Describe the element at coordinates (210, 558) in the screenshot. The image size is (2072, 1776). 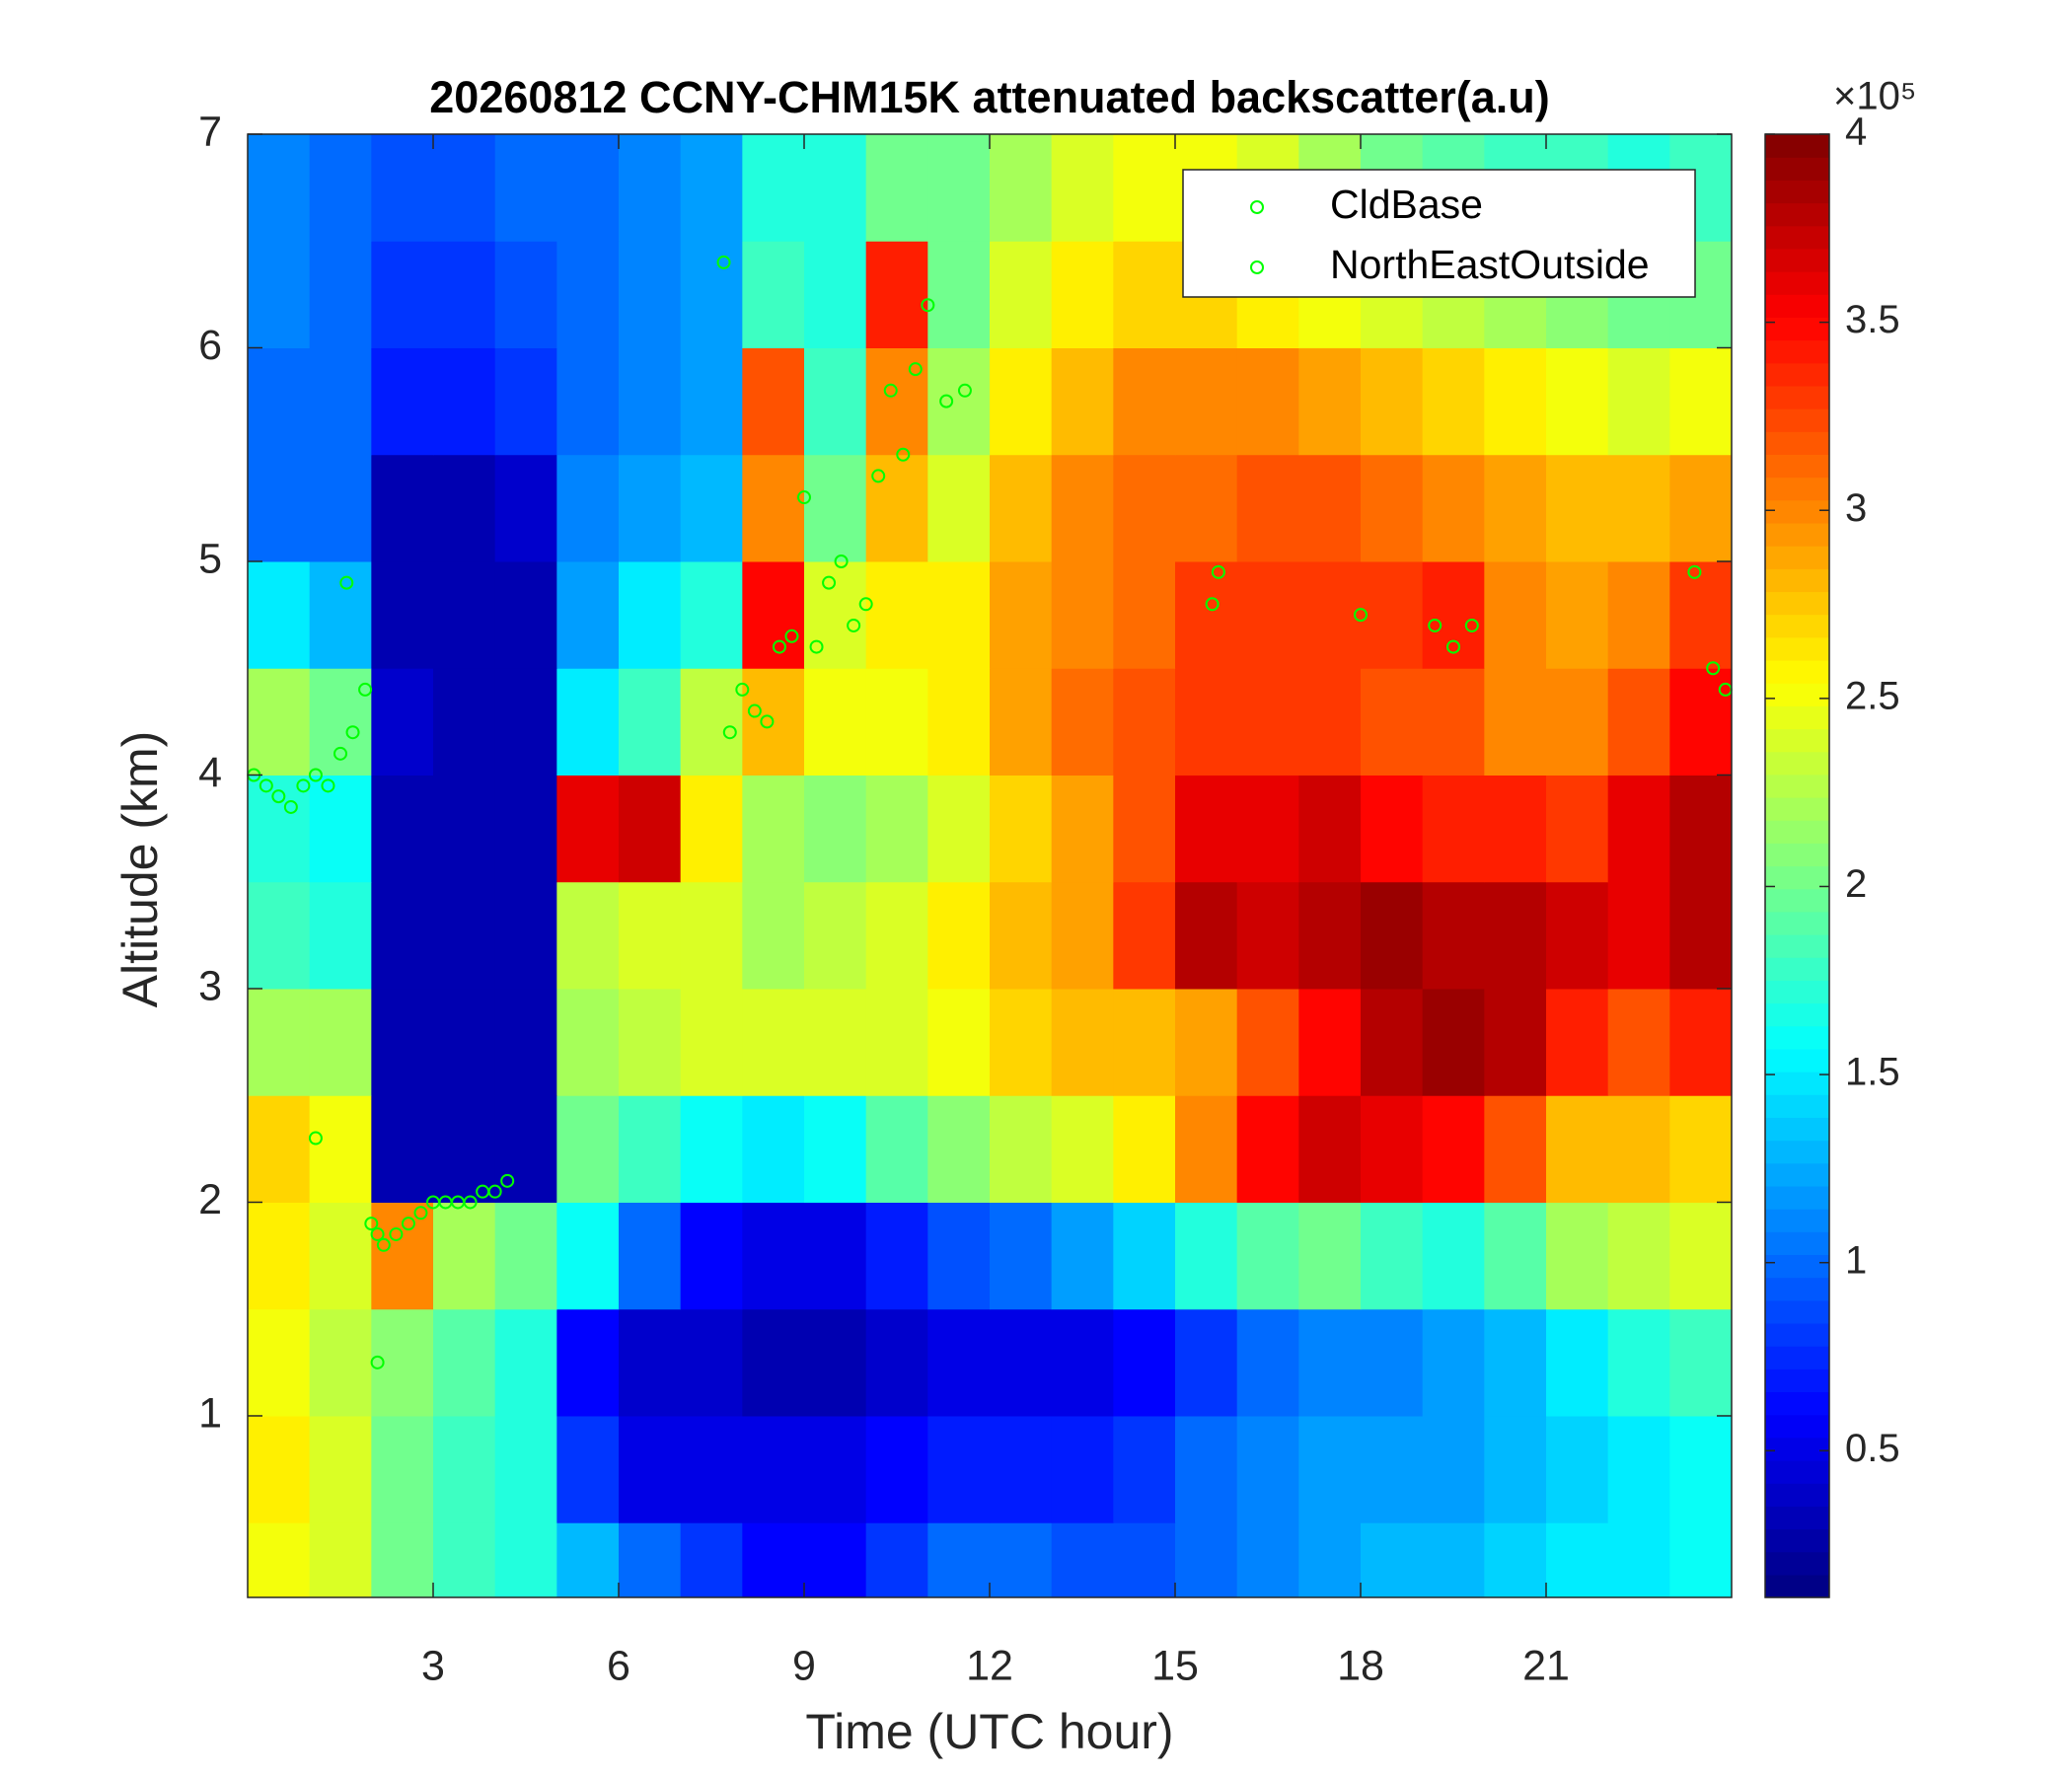
I see `y-tick-label: 5` at that location.